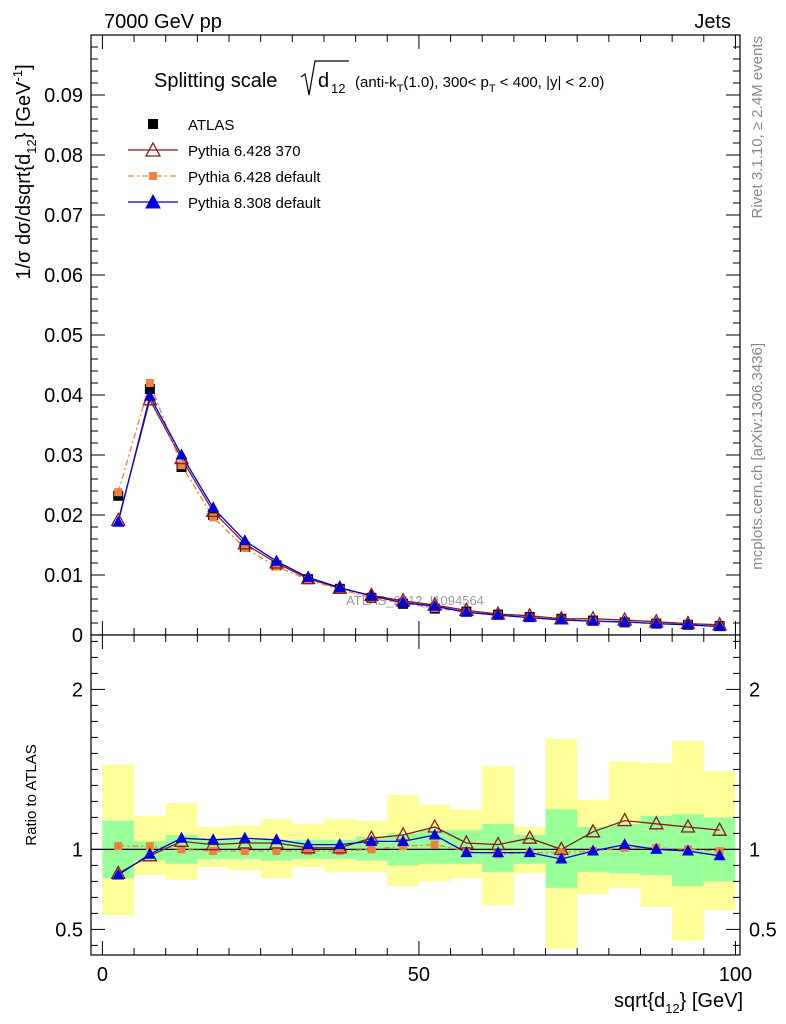  I want to click on header-left: 7000 GeV pp, so click(163, 22).